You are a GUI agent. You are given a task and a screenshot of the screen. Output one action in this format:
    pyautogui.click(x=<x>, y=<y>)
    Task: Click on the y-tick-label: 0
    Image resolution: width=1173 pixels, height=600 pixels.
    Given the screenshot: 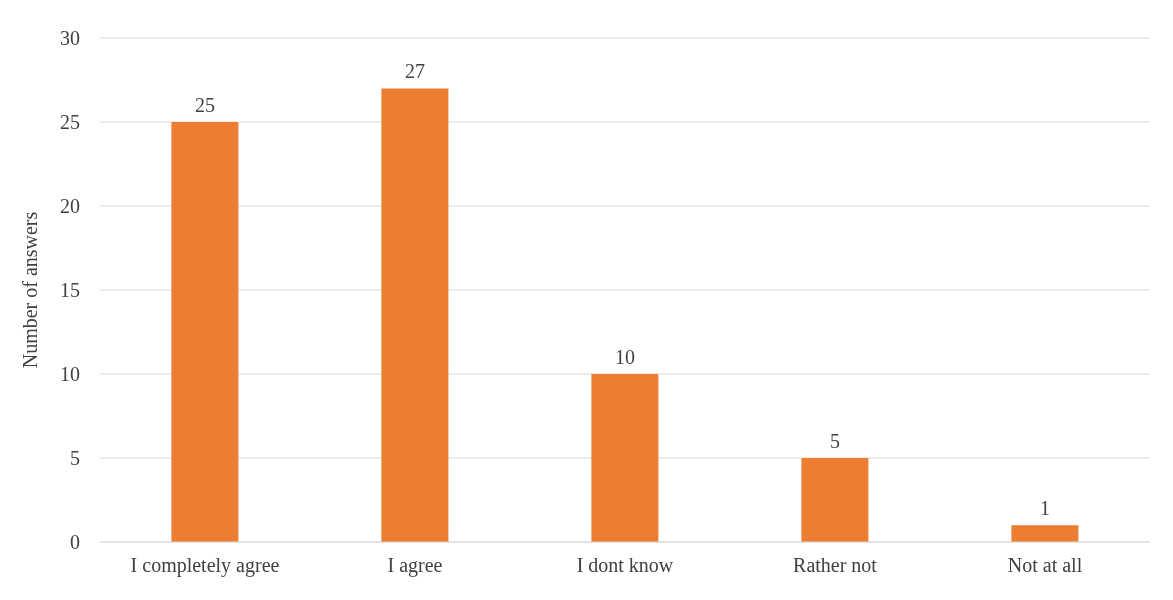 What is the action you would take?
    pyautogui.click(x=75, y=542)
    